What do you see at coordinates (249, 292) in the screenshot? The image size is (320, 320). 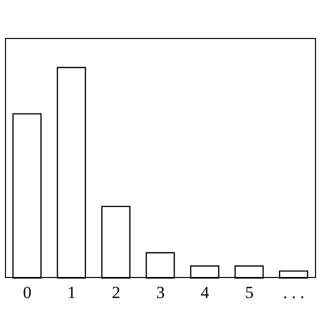 I see `x-tick-label: 5` at bounding box center [249, 292].